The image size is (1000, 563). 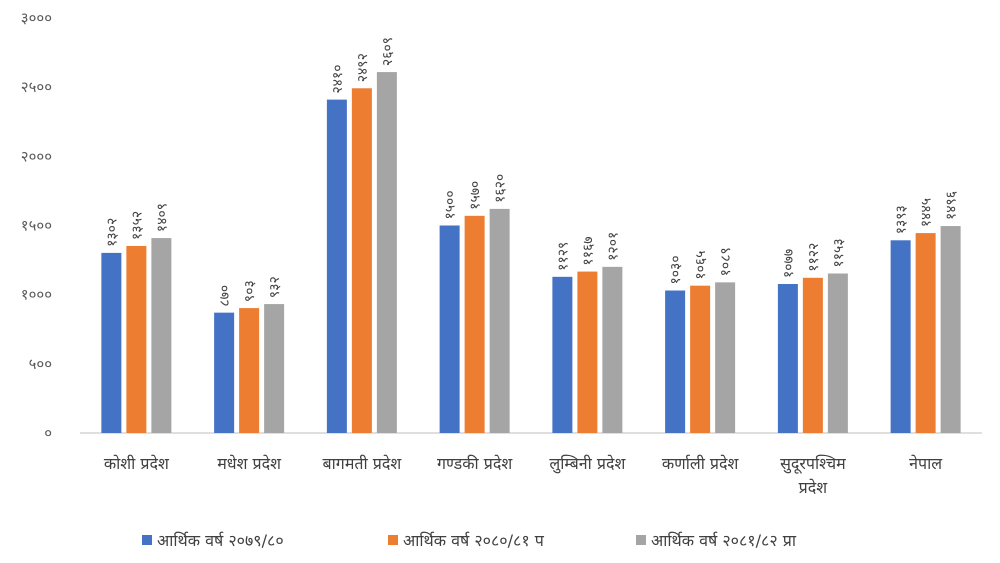 I want to click on data-label: १४४५, so click(x=927, y=212).